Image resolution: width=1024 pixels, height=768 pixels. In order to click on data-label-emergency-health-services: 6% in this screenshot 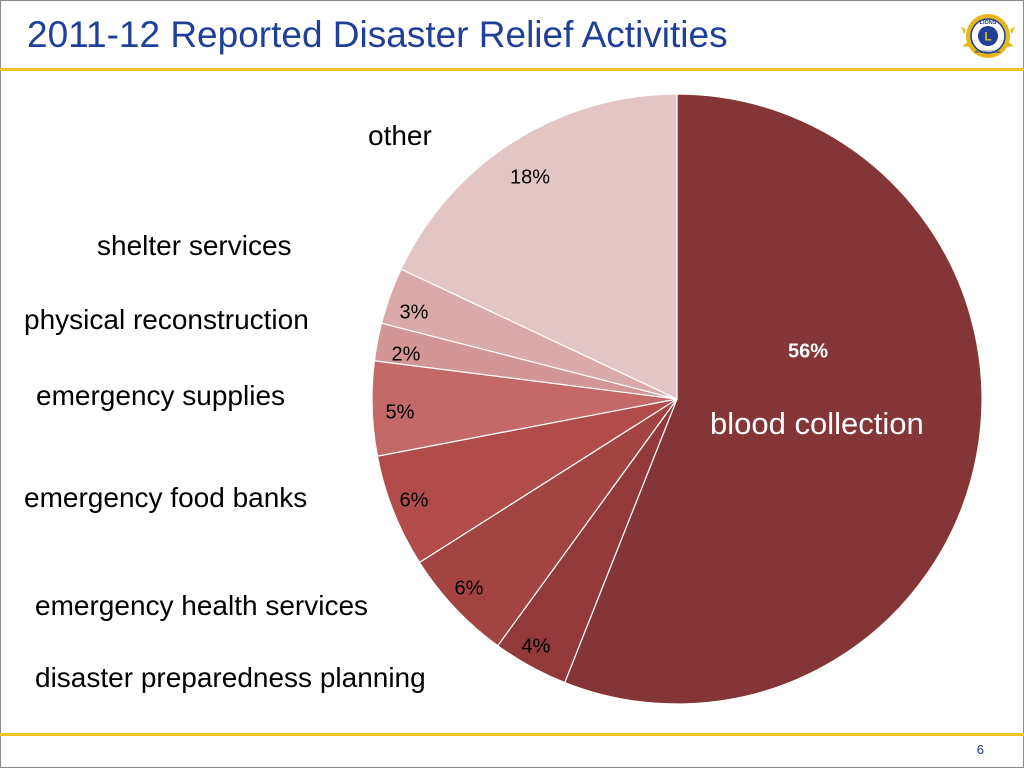, I will do `click(469, 588)`.